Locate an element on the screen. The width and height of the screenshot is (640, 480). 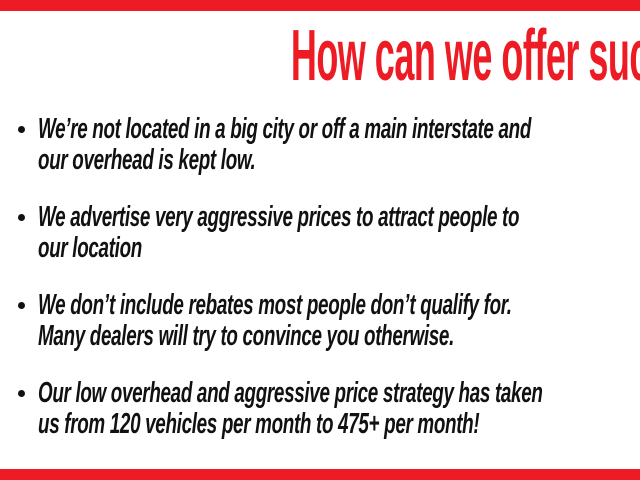
bullet-line: our overhead is kept low. is located at coordinates (331, 160).